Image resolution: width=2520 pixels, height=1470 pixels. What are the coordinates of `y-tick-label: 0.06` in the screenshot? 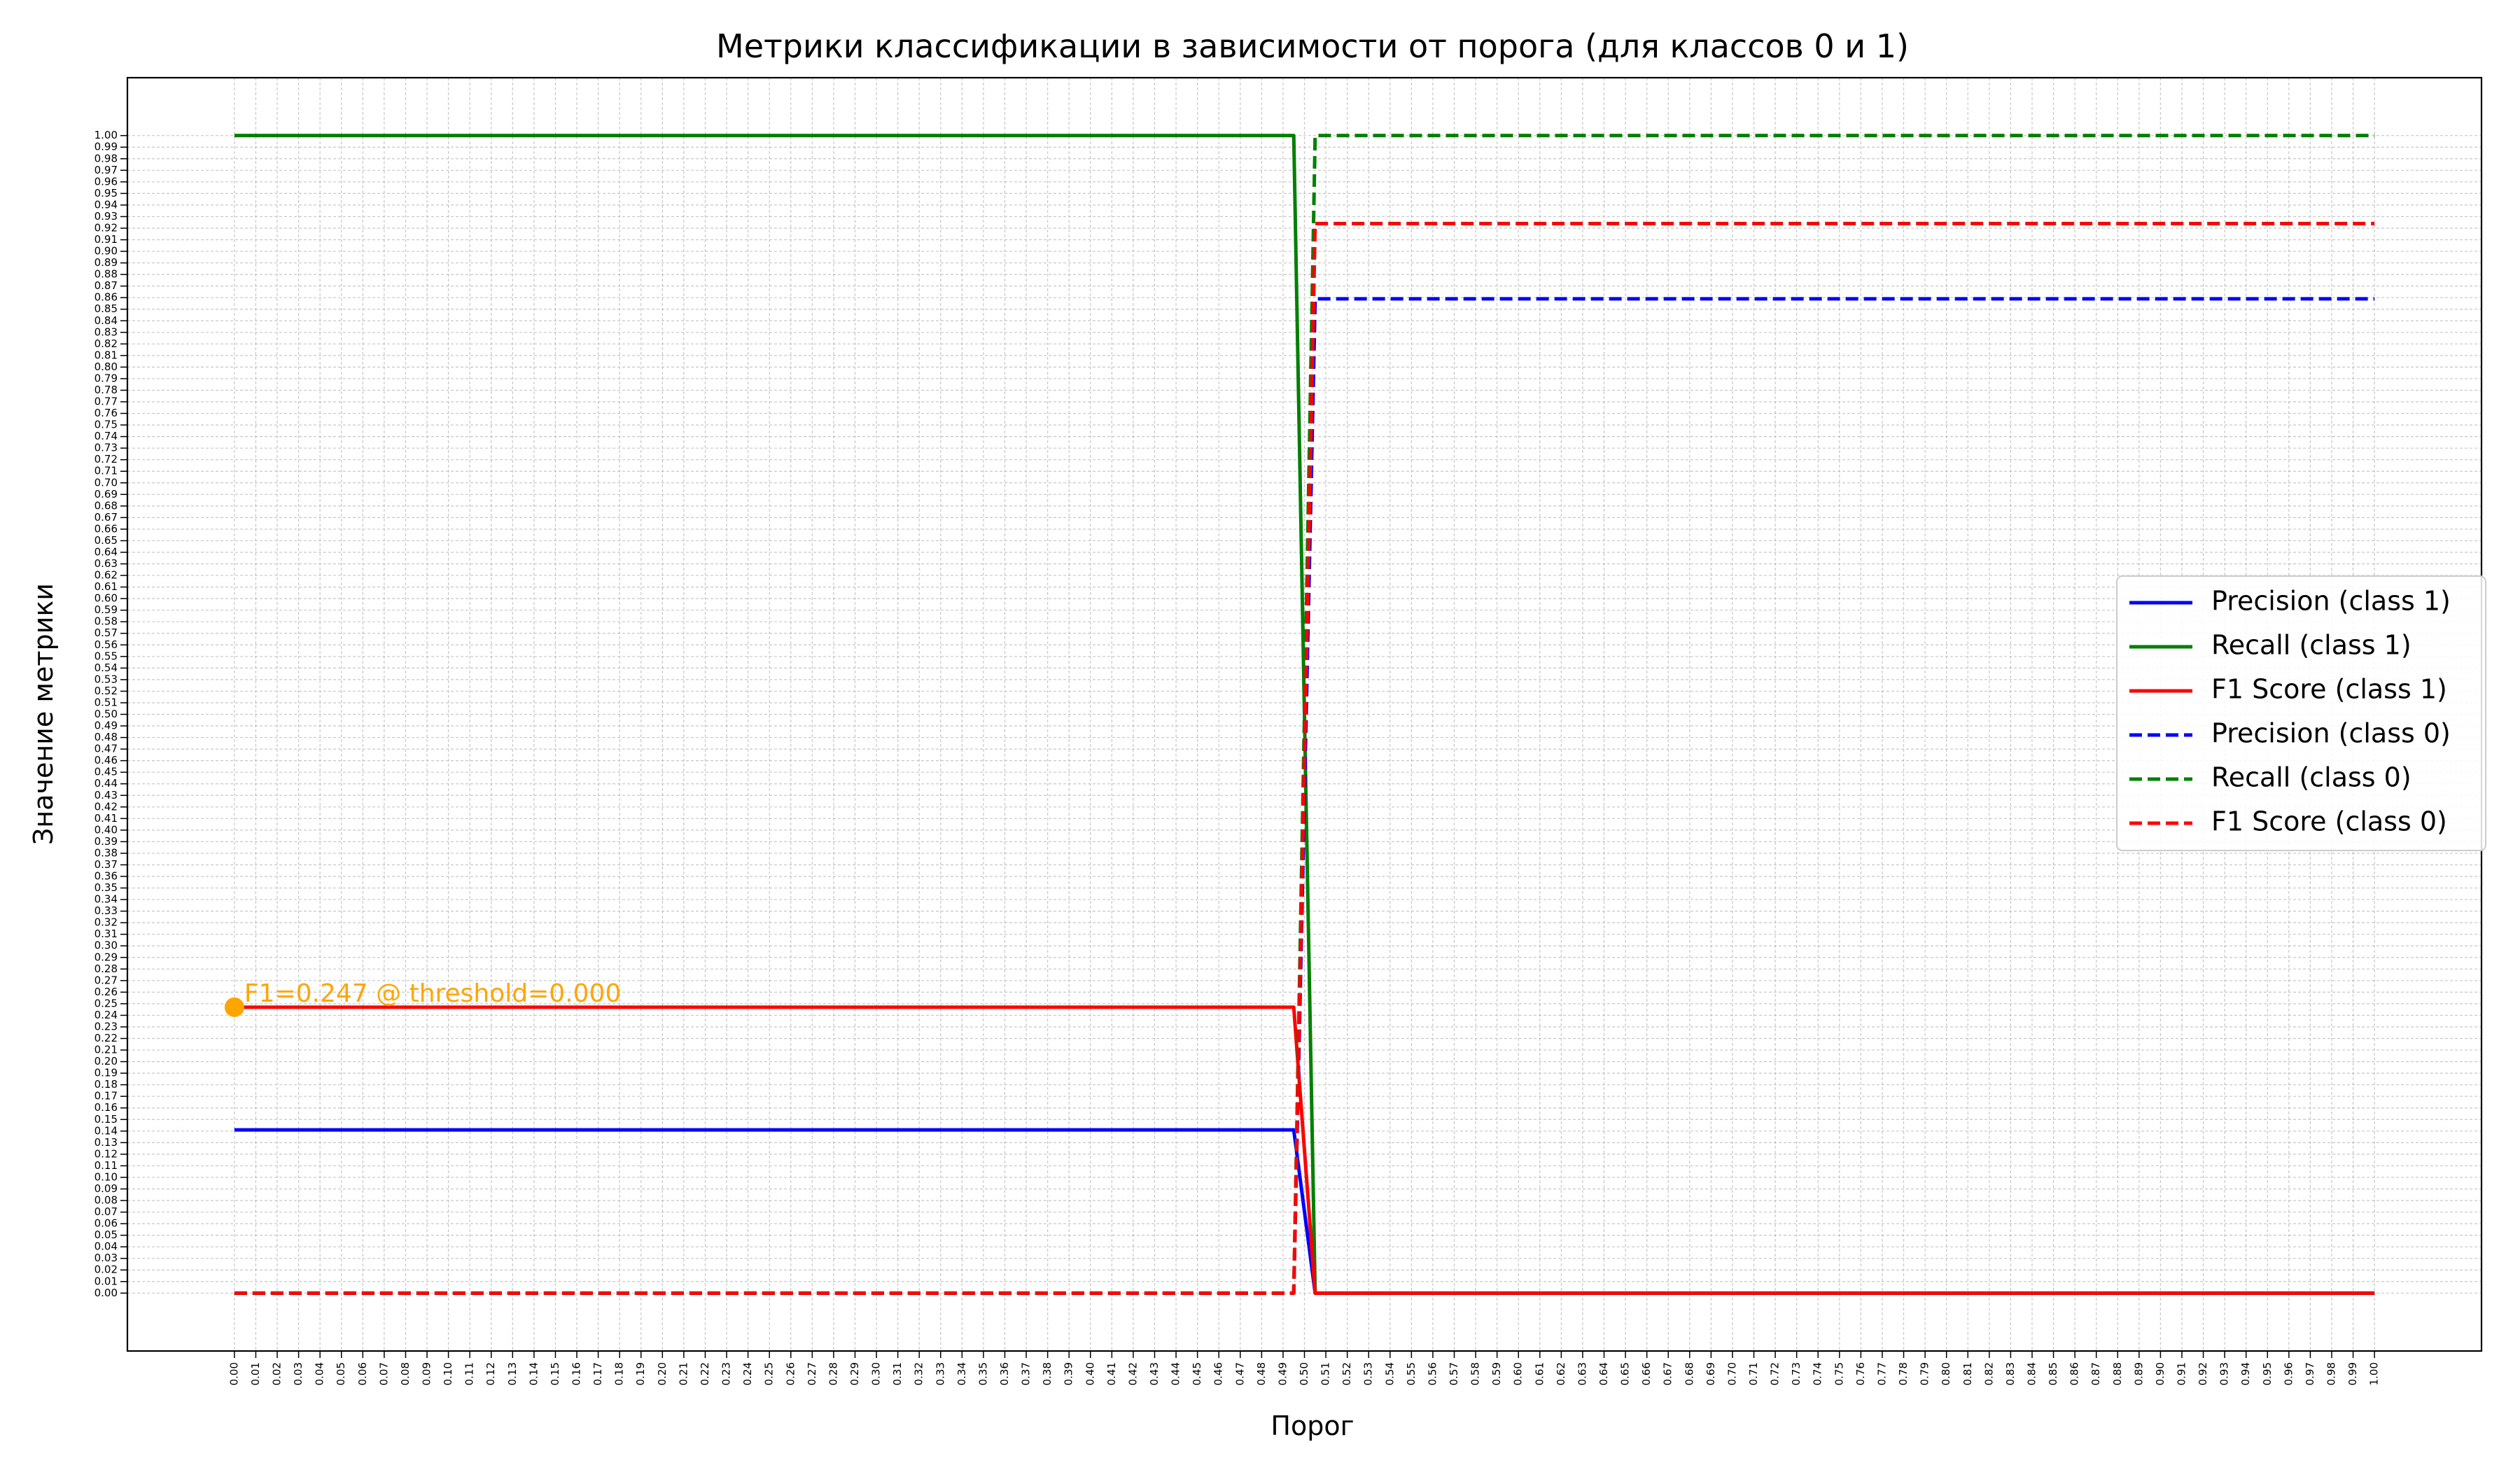 It's located at (106, 1223).